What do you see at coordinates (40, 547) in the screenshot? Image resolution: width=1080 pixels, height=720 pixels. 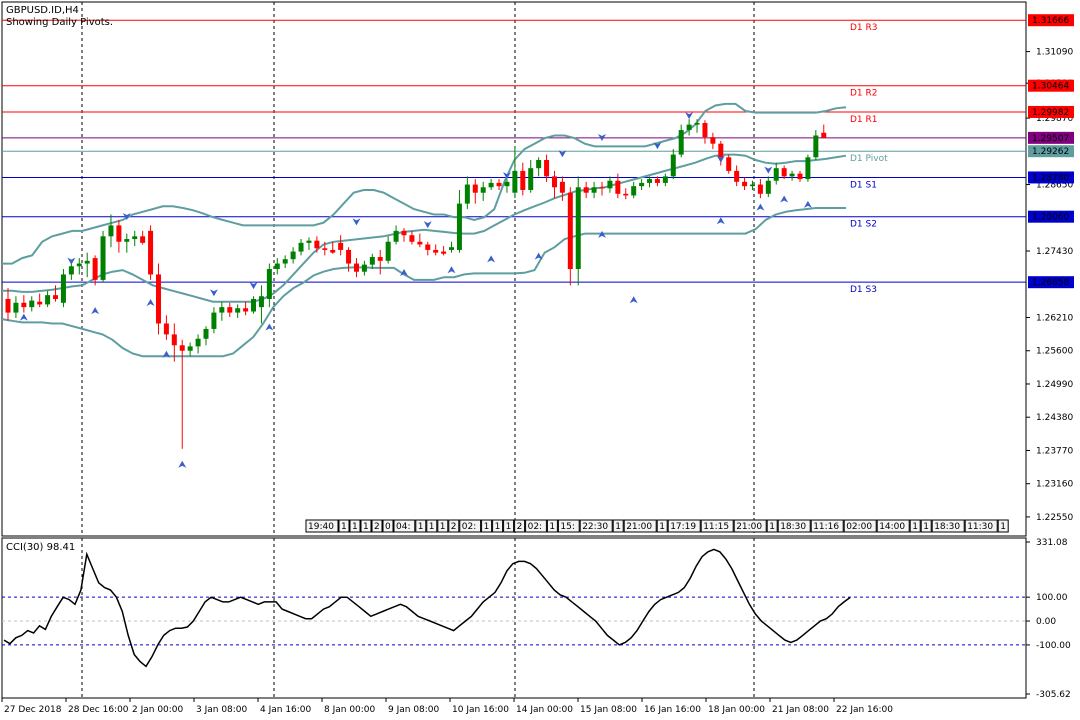 I see `cci-label: CCI(30) 98.41` at bounding box center [40, 547].